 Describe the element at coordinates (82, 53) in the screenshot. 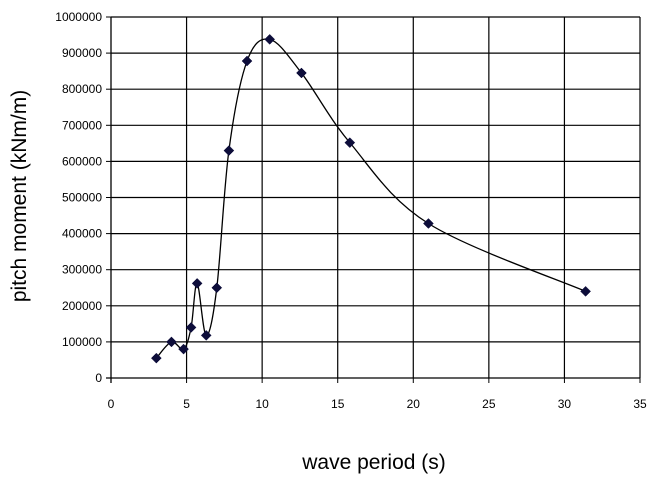

I see `y-tick-label: 900000` at that location.